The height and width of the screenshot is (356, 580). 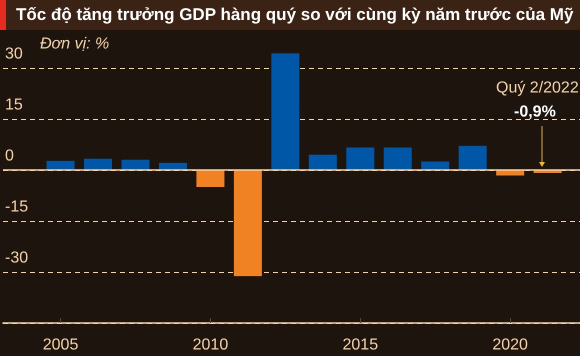 What do you see at coordinates (360, 345) in the screenshot?
I see `x-tick-label: 2015` at bounding box center [360, 345].